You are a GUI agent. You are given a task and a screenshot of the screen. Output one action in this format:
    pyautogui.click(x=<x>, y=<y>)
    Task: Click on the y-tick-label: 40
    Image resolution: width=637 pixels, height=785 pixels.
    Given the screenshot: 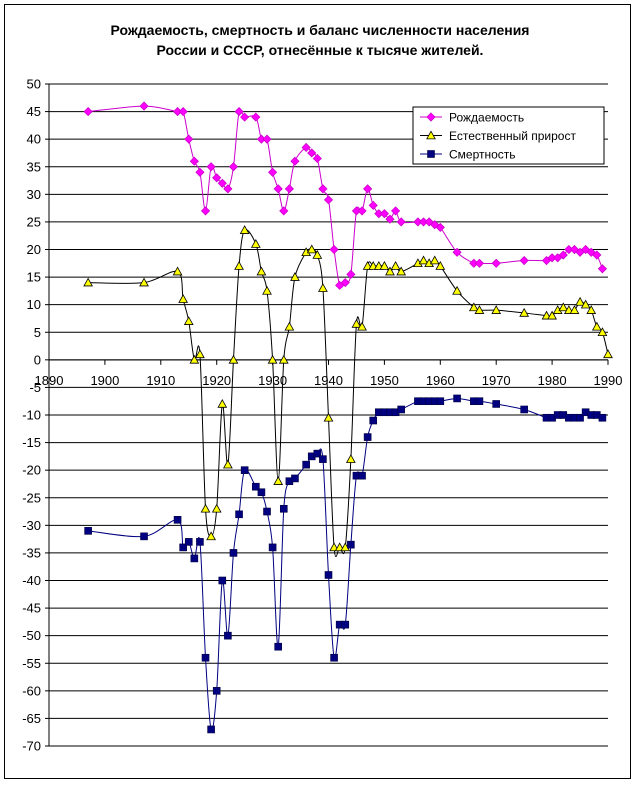 What is the action you would take?
    pyautogui.click(x=34, y=139)
    